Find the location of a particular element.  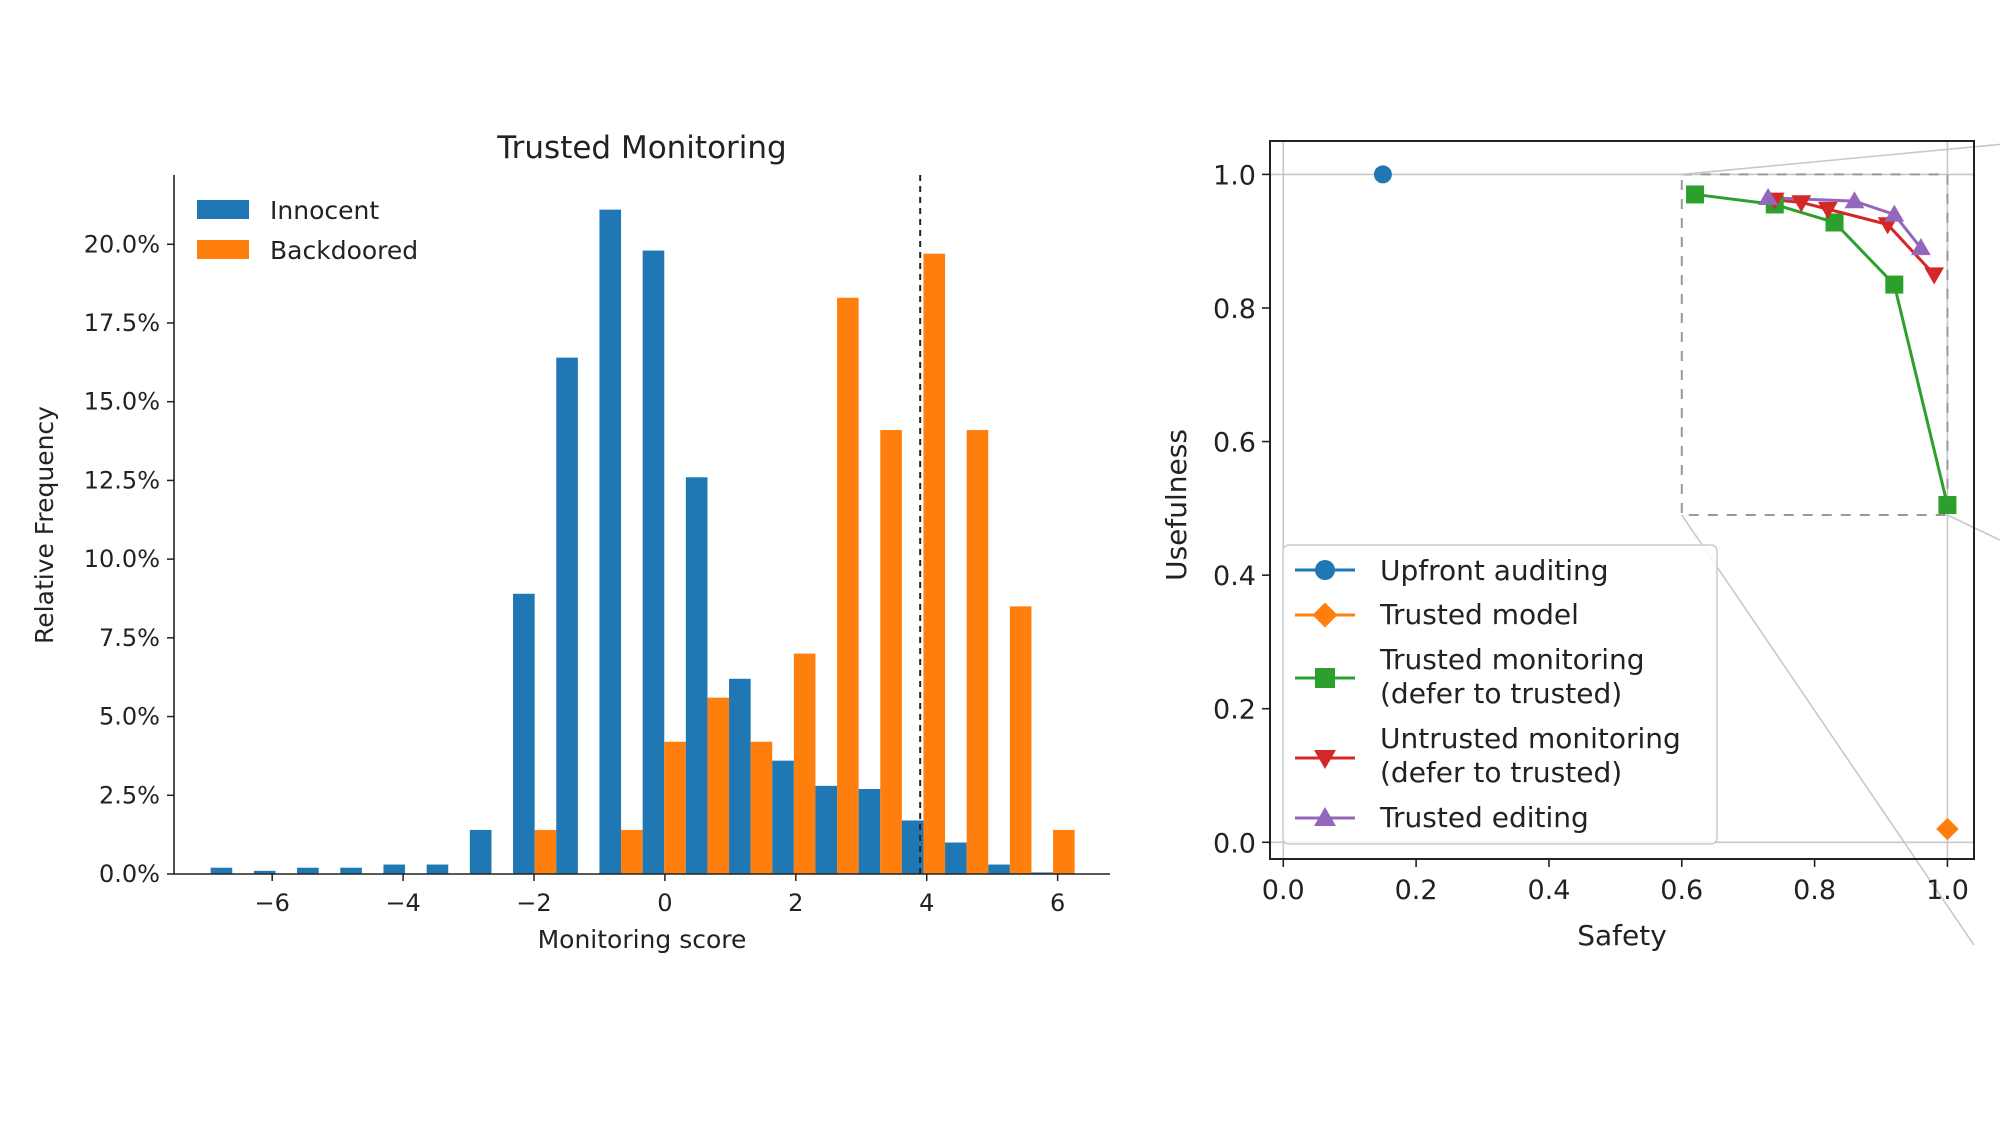

y-tick-label: 0.6 is located at coordinates (1234, 443).